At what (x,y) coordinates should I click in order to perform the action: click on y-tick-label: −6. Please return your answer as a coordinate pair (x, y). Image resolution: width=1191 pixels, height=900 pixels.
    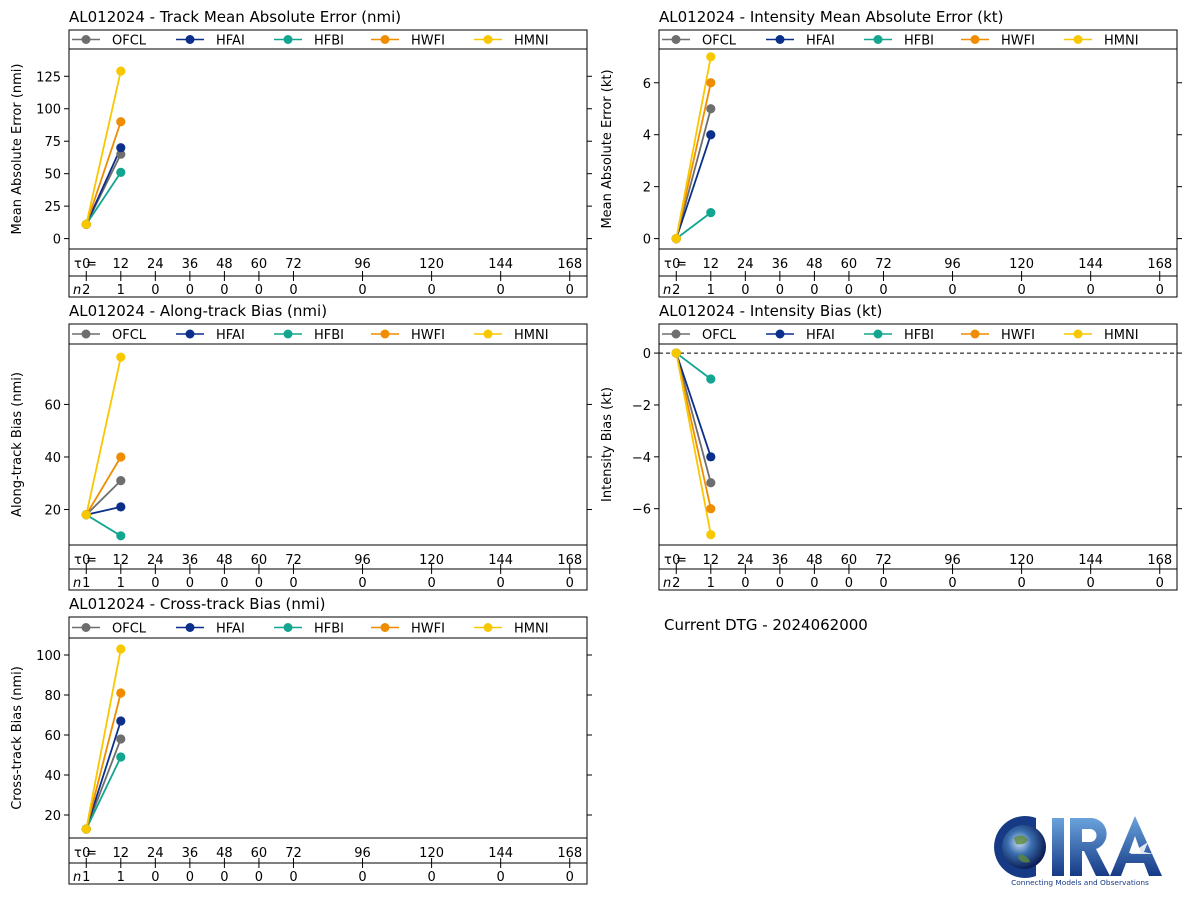
    Looking at the image, I should click on (641, 510).